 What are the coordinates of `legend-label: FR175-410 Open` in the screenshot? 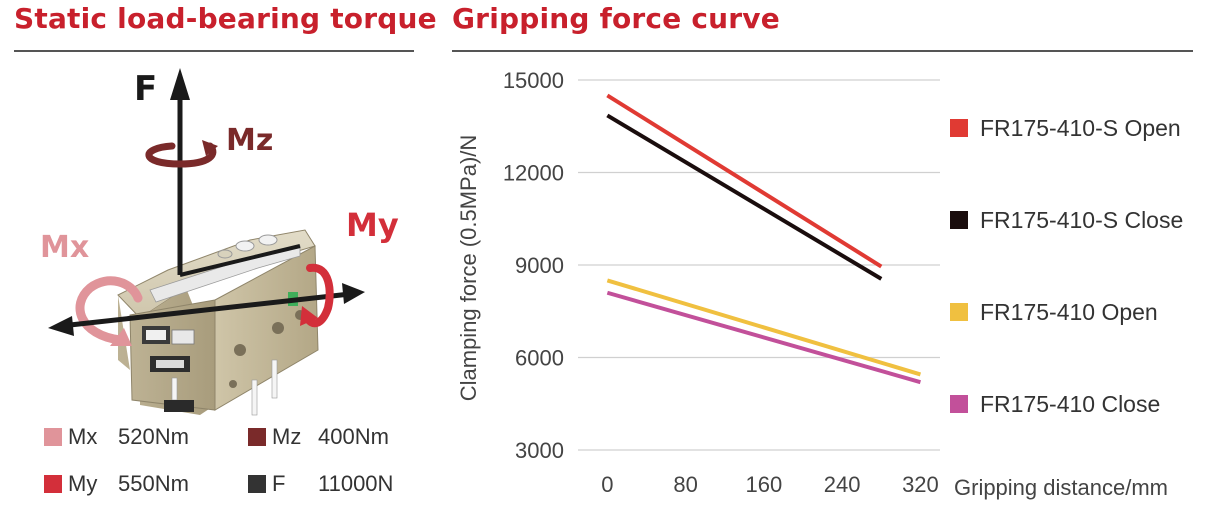 It's located at (1069, 312).